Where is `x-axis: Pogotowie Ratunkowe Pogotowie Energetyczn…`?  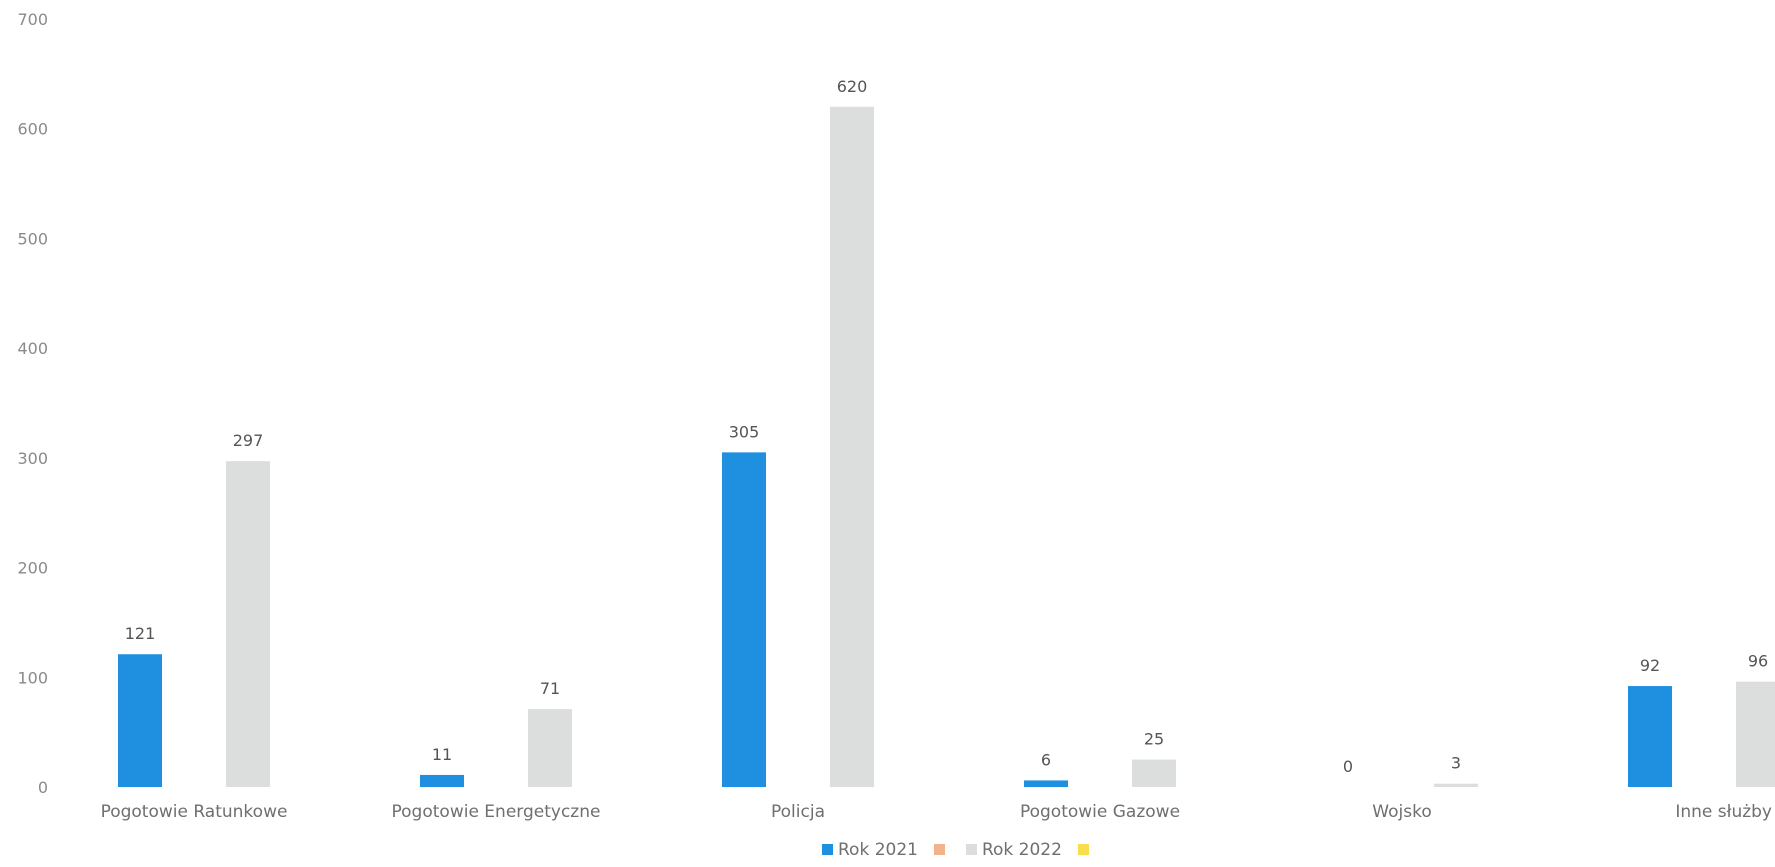
x-axis: Pogotowie Ratunkowe Pogotowie Energetyczn… is located at coordinates (936, 812).